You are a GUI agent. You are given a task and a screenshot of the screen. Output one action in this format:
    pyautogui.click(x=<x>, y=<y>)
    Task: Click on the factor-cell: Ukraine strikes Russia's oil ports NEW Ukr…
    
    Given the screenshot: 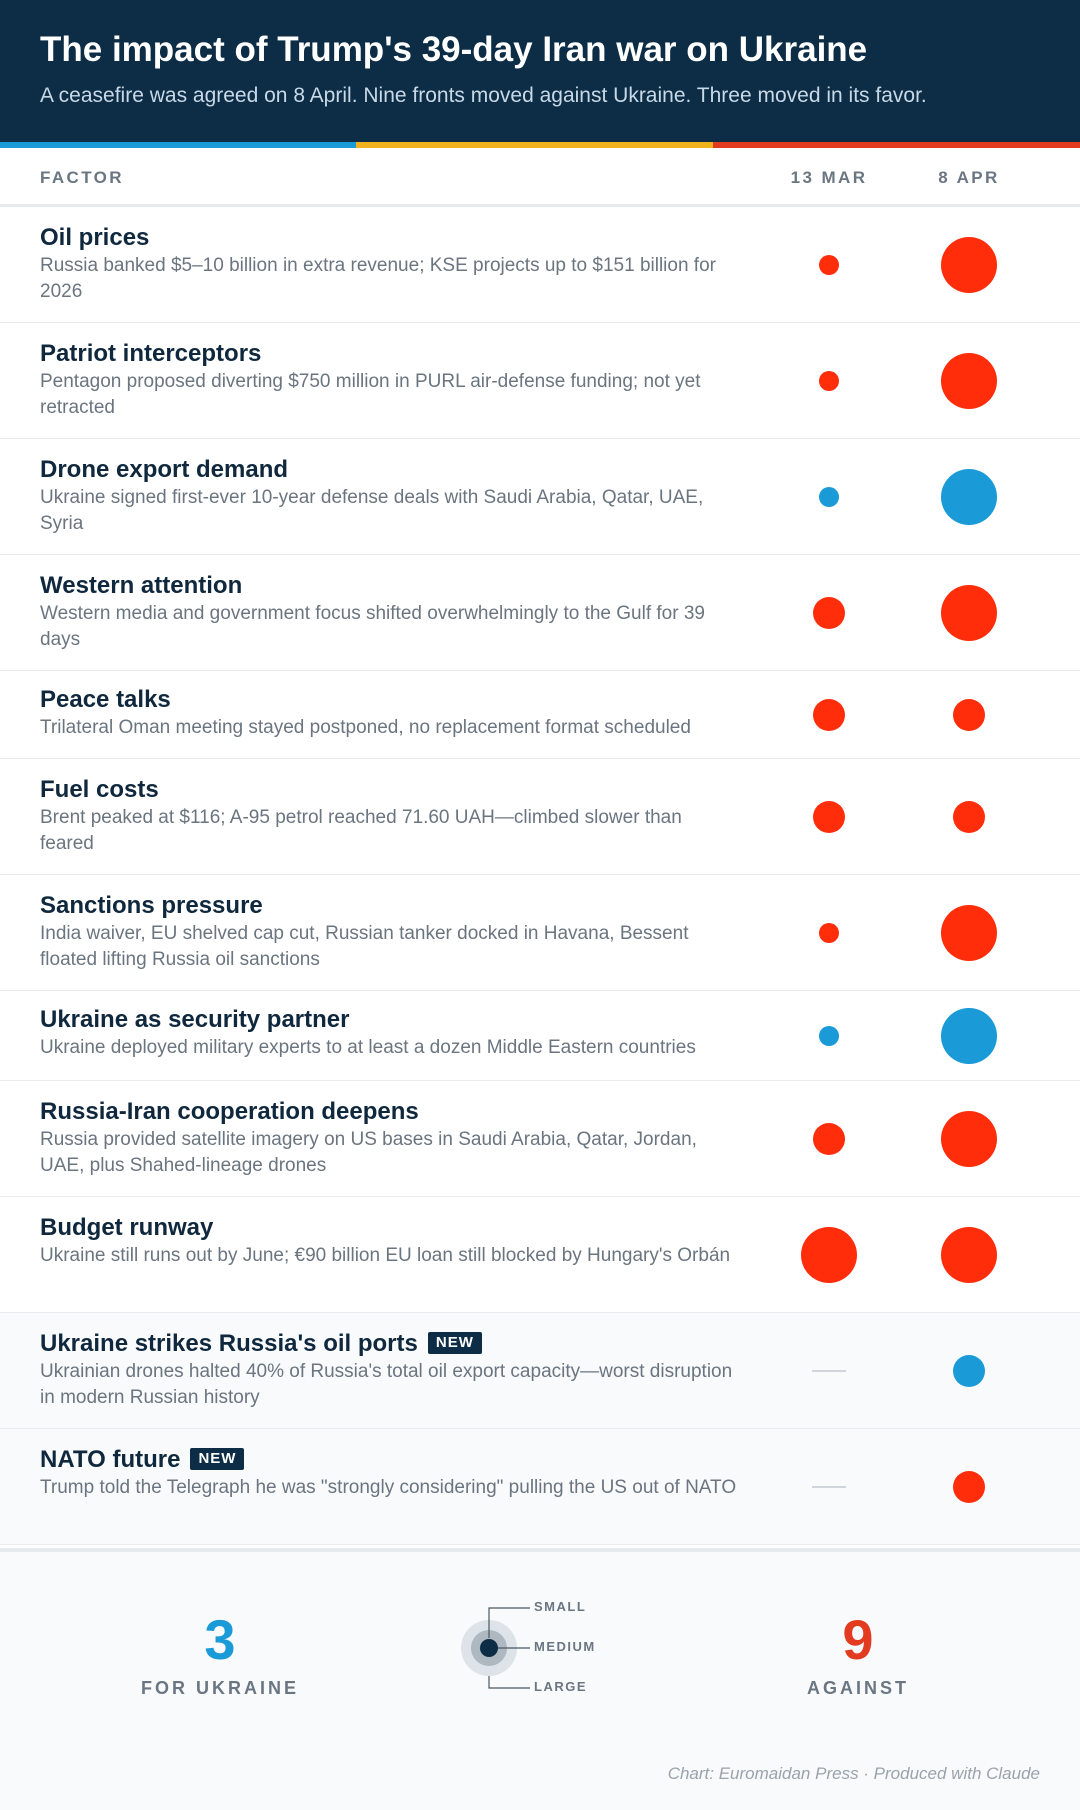 What is the action you would take?
    pyautogui.click(x=390, y=1370)
    